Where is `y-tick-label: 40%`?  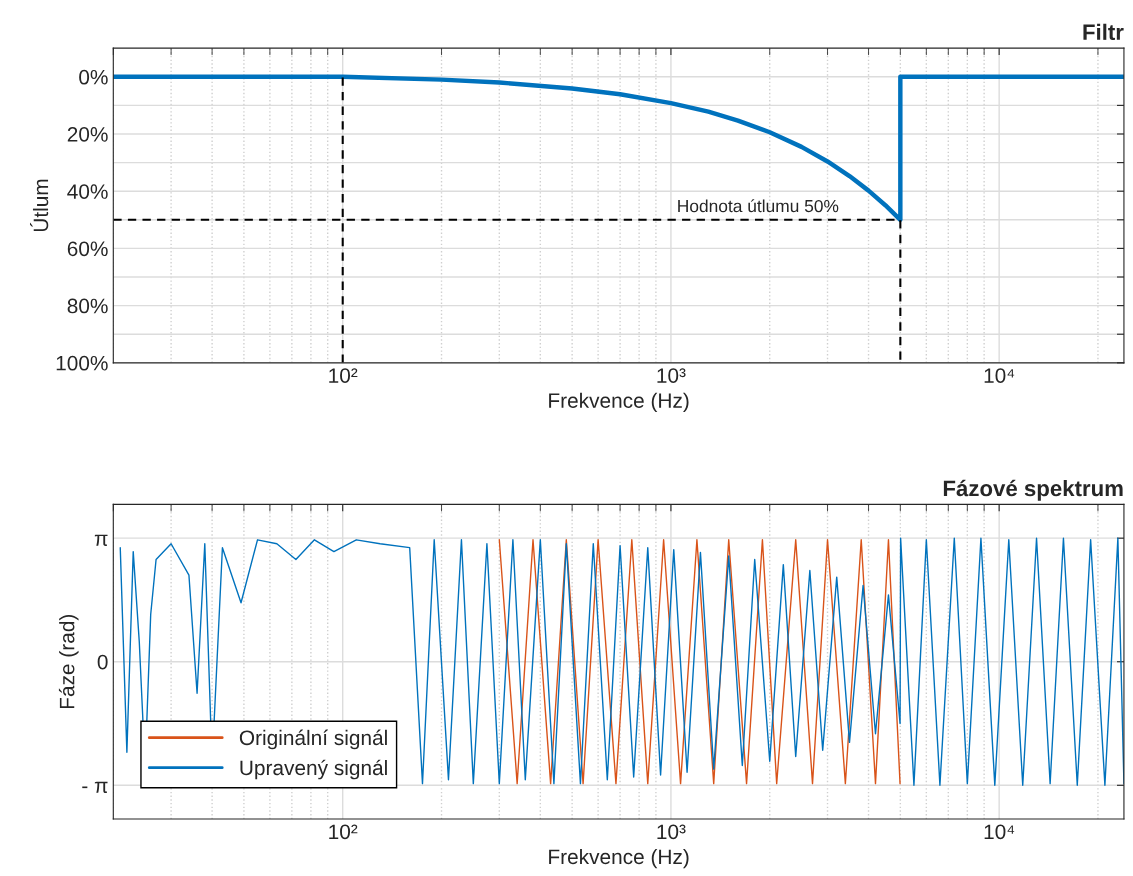 y-tick-label: 40% is located at coordinates (87, 191).